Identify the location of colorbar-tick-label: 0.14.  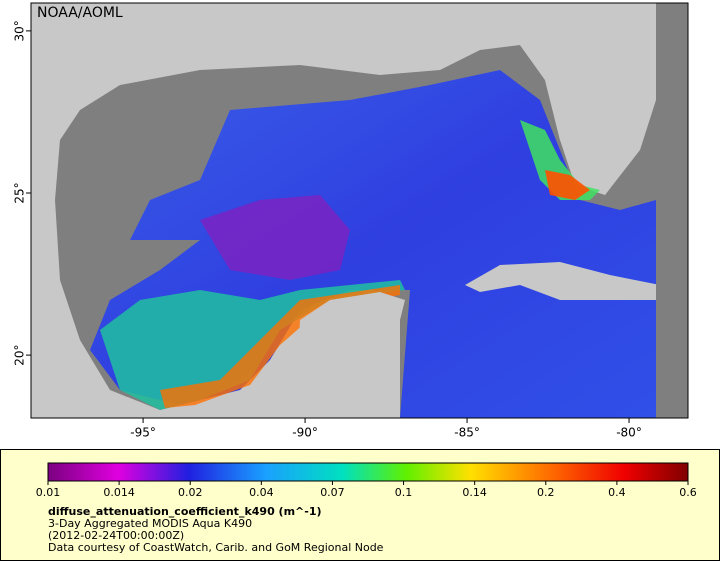
(474, 492).